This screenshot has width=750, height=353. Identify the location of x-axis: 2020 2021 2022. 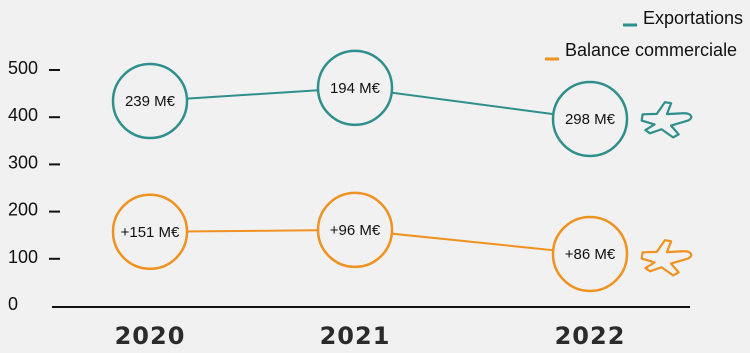
(370, 336).